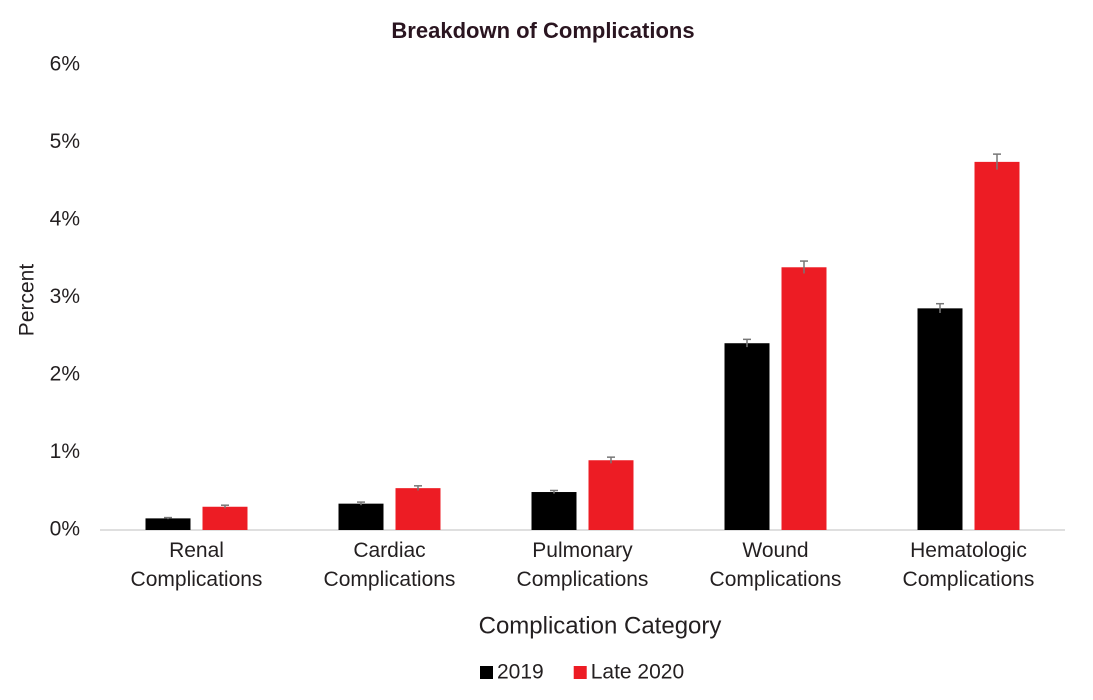 The image size is (1093, 700). I want to click on x-tick-label: Hematologic Complications, so click(969, 565).